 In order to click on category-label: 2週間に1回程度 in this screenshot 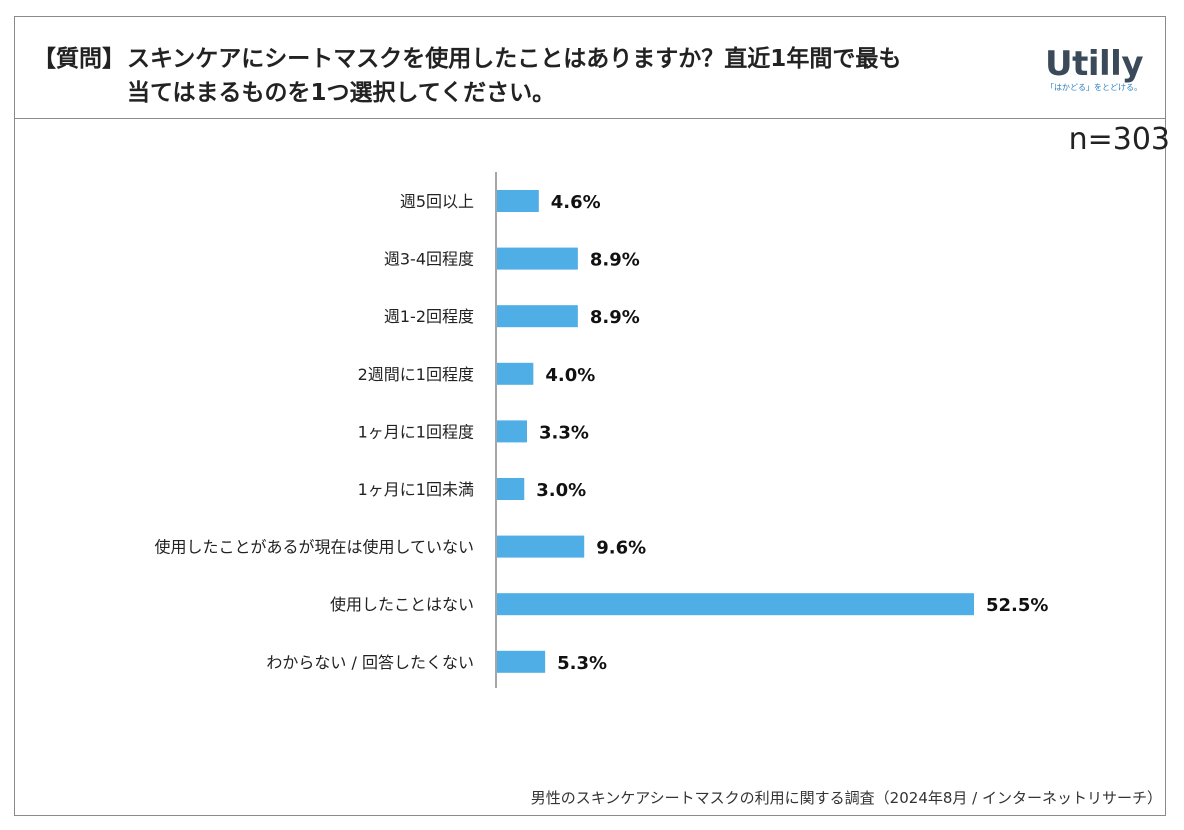, I will do `click(416, 374)`.